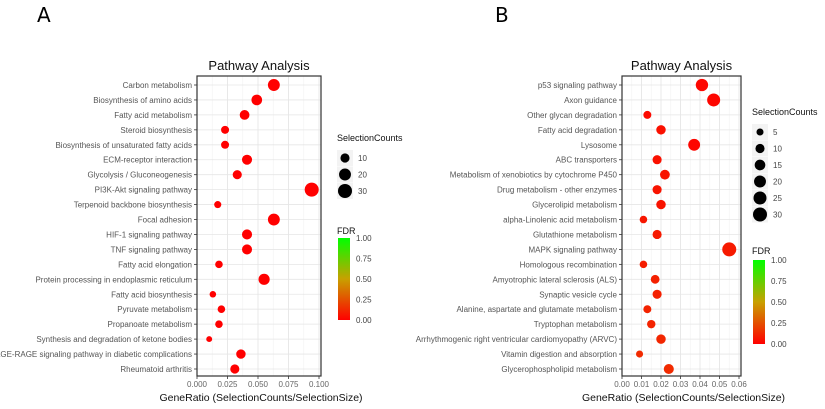 Image resolution: width=825 pixels, height=409 pixels. I want to click on y-tick-label: Pyruvate metabolism, so click(154, 309).